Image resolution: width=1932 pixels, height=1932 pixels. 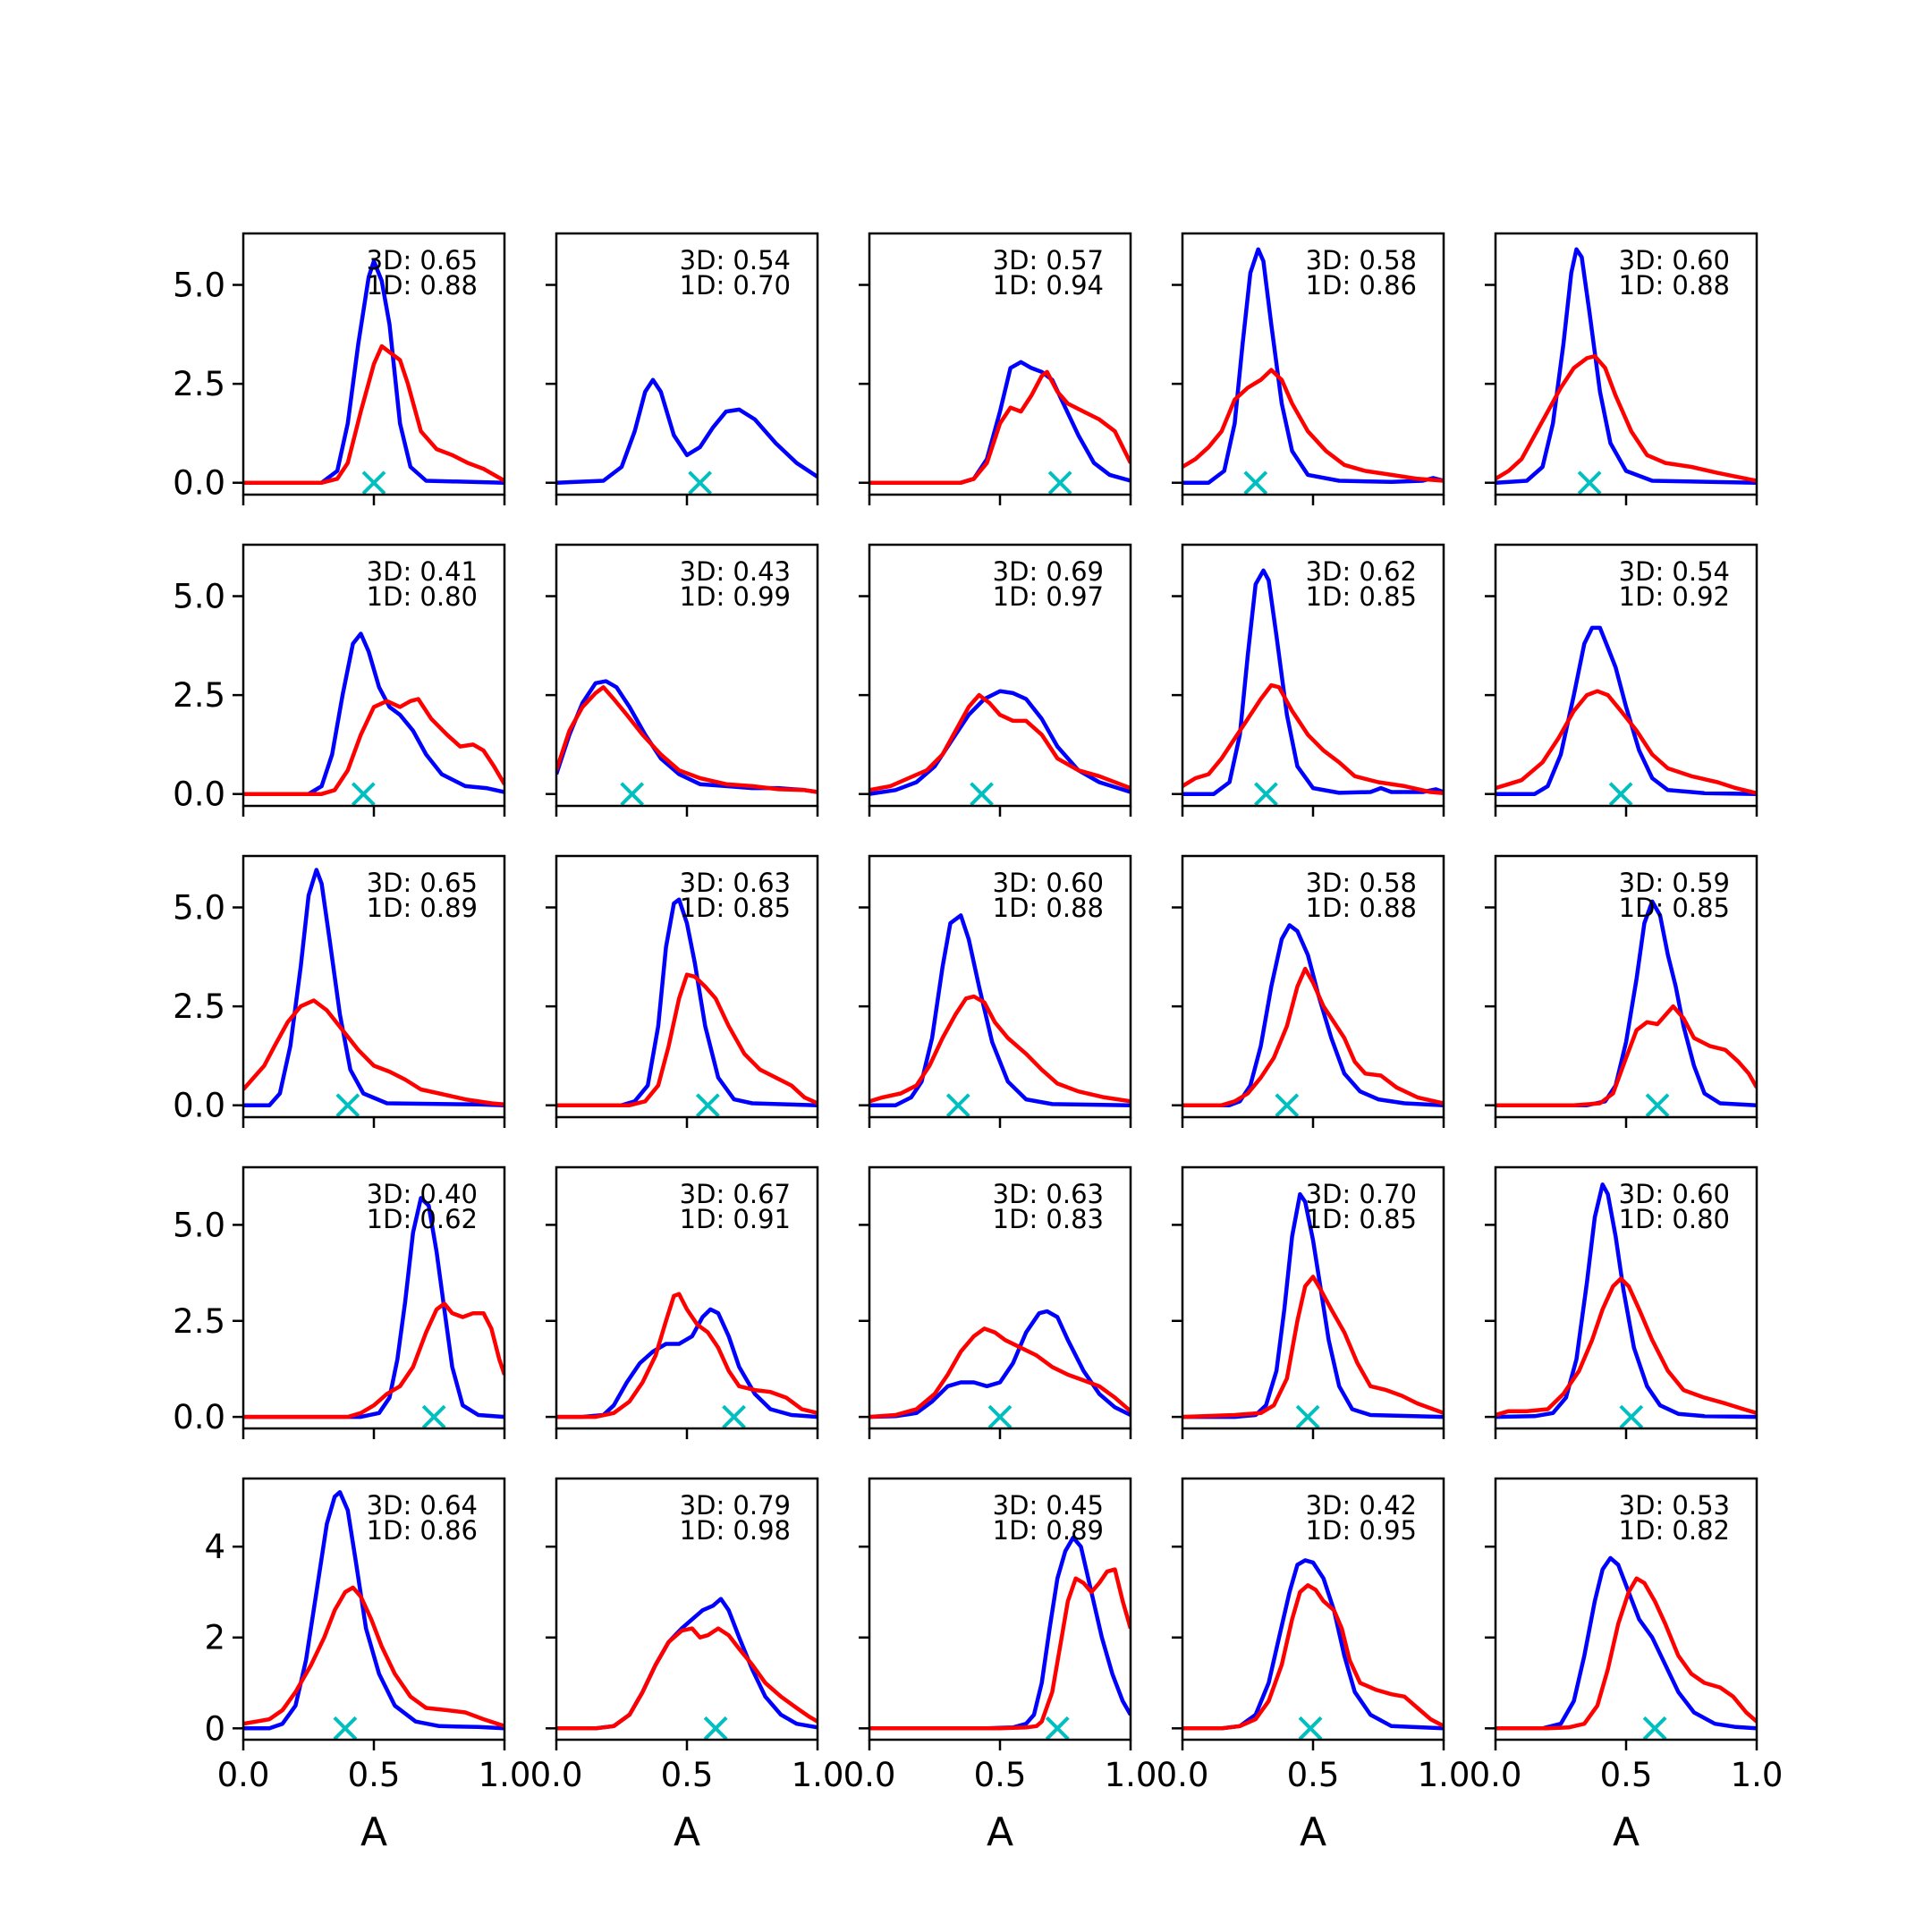 What do you see at coordinates (1674, 883) in the screenshot?
I see `annotation-3d-score: 3D: 0.59` at bounding box center [1674, 883].